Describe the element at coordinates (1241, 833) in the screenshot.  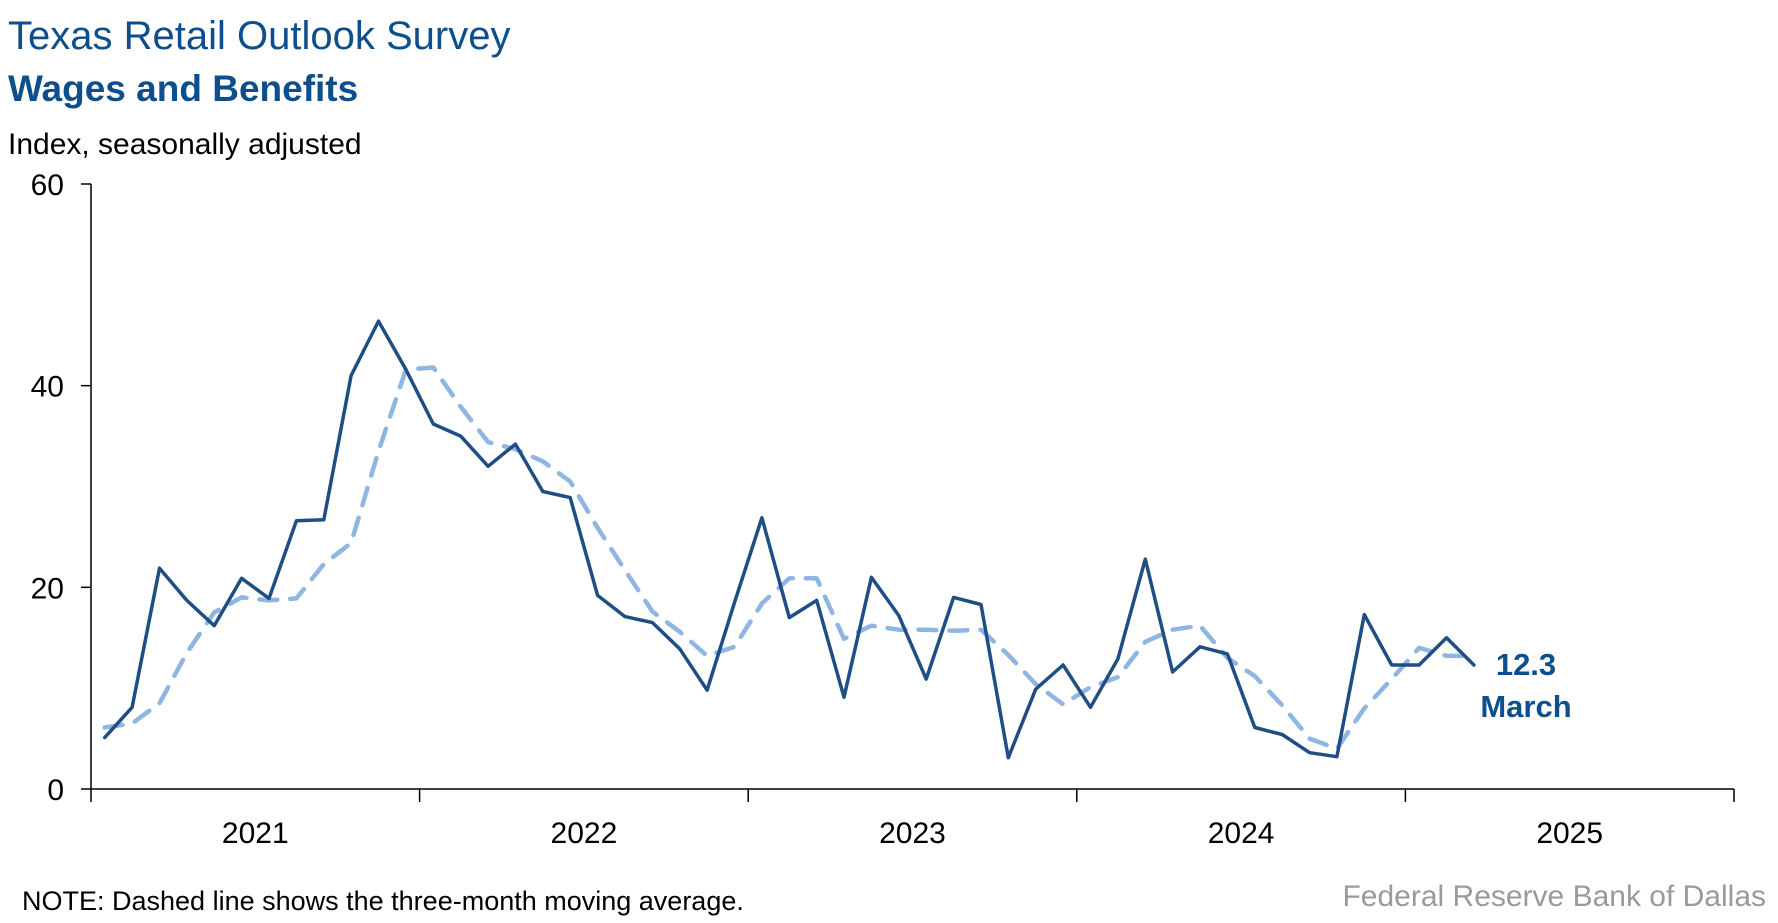
I see `x-tick-label: 2024` at that location.